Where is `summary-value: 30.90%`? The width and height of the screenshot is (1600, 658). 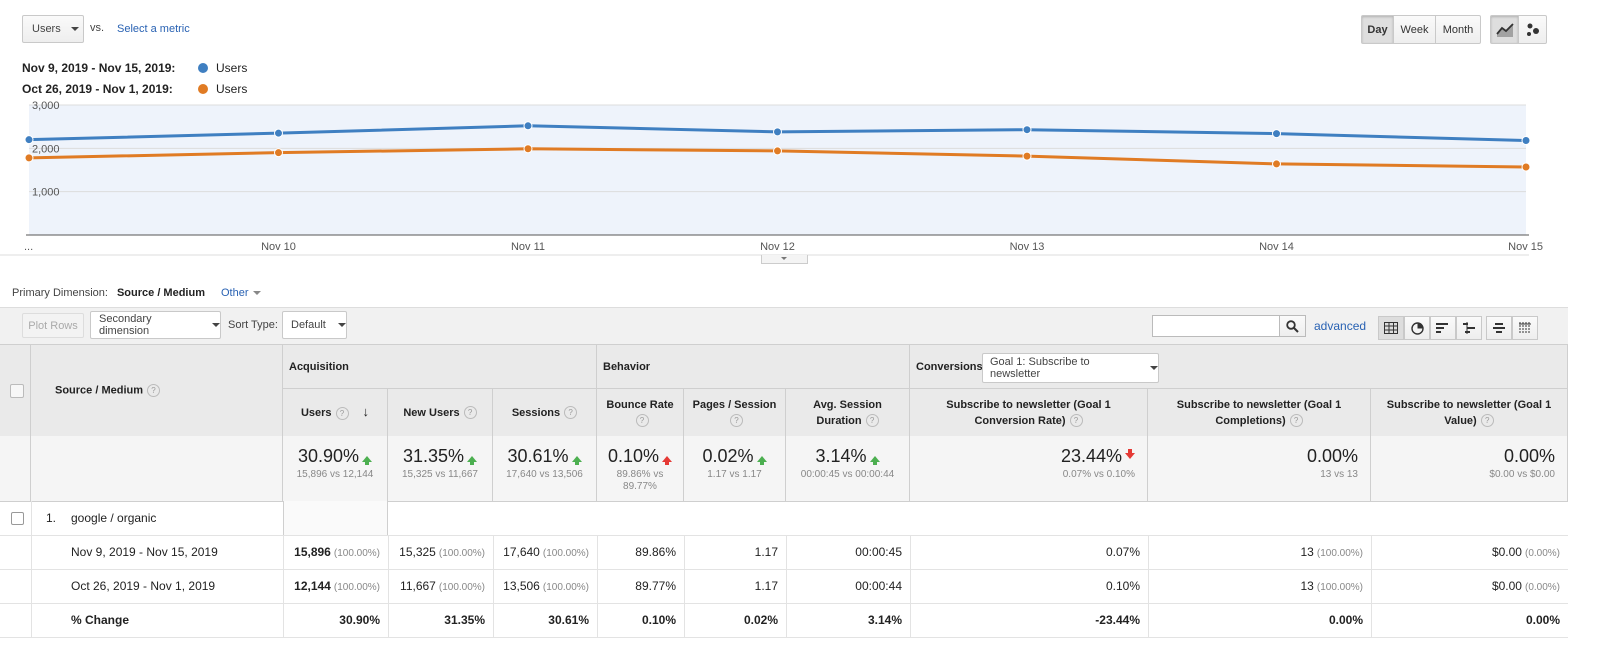 summary-value: 30.90% is located at coordinates (328, 456).